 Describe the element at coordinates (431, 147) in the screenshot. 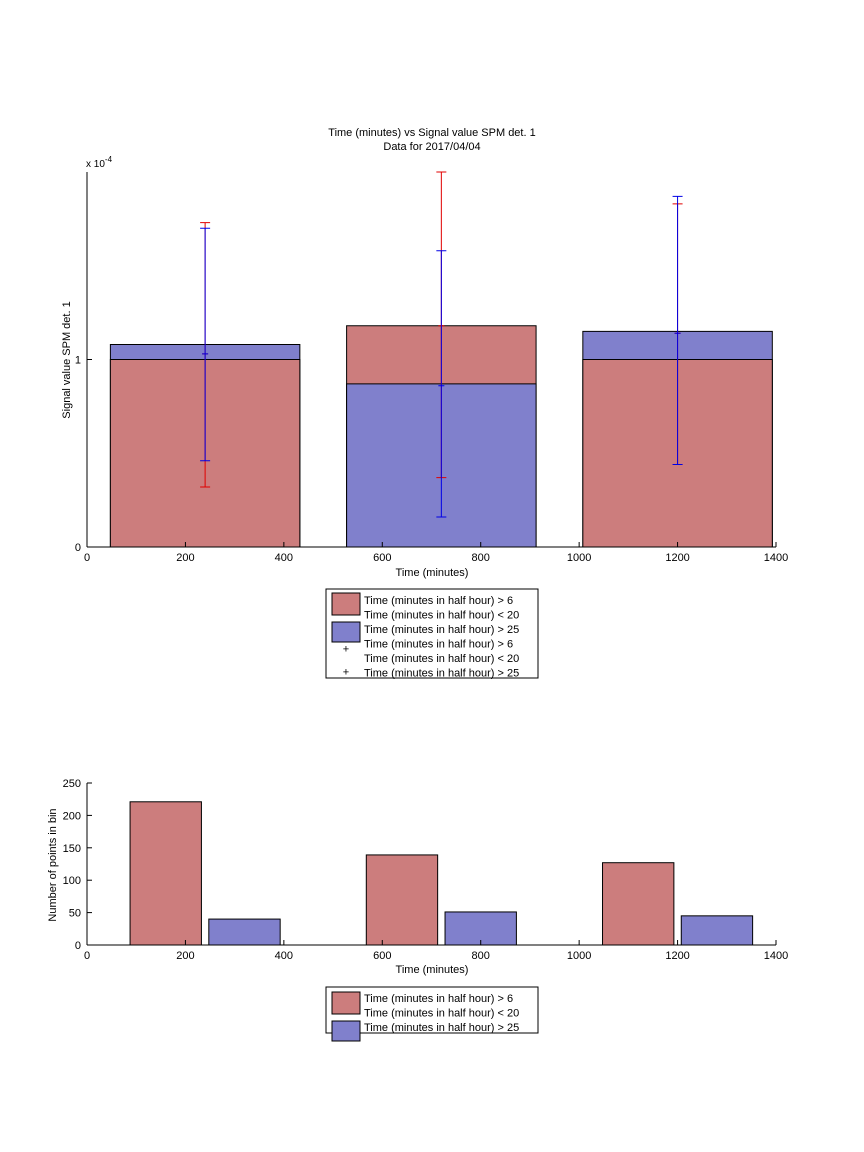

I see `chart-subtitle: Data for 2017/04/04` at that location.